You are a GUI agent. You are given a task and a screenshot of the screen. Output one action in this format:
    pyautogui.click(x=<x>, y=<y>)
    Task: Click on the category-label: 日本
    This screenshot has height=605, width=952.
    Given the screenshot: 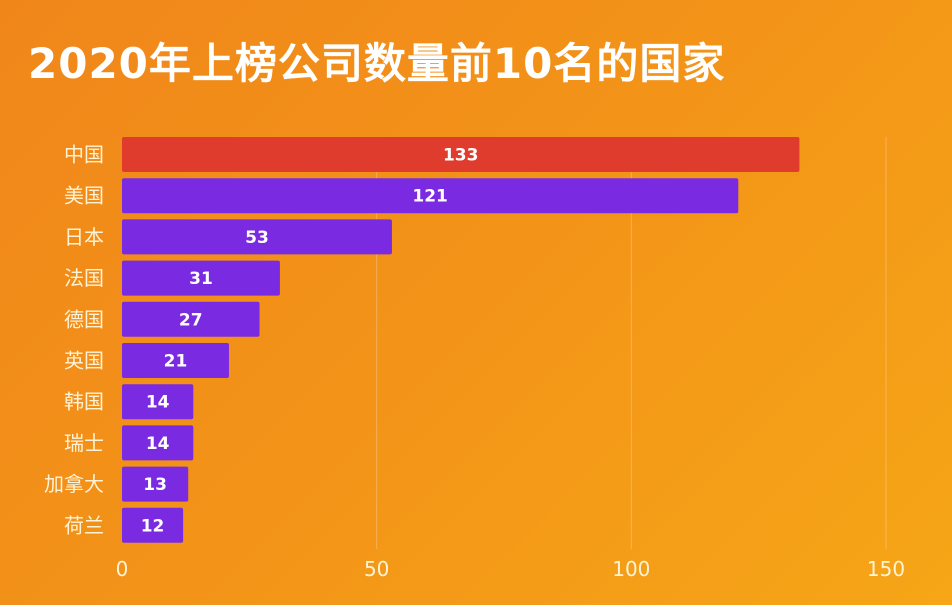 What is the action you would take?
    pyautogui.click(x=84, y=237)
    